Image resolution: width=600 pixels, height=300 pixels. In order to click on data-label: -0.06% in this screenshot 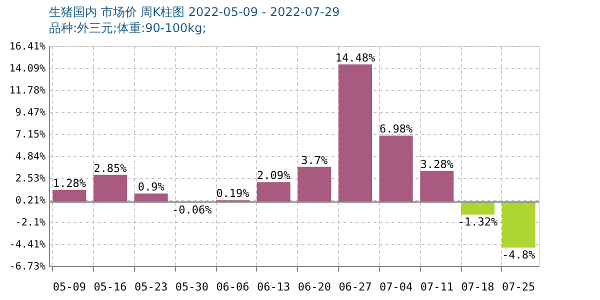, I will do `click(192, 210)`.